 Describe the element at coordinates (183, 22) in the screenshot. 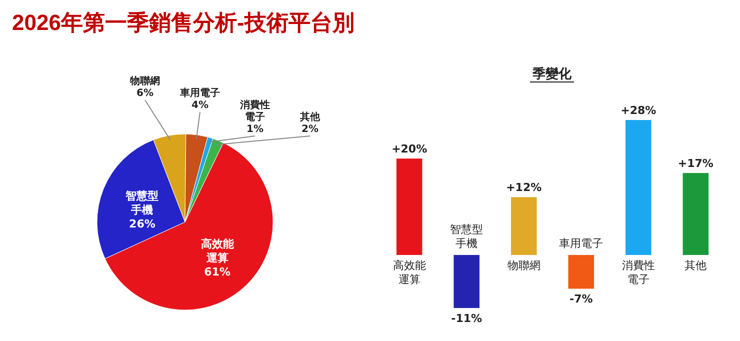

I see `chart-title: 2026年第一季銷售分析-技術平台別` at that location.